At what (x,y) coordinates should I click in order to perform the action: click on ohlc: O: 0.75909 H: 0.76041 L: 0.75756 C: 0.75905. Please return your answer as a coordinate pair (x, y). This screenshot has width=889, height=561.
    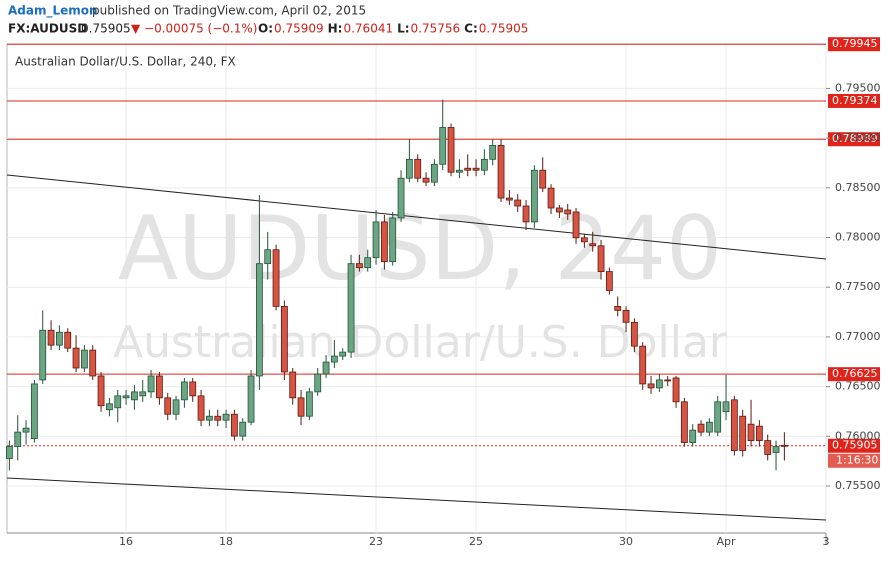
    Looking at the image, I should click on (393, 29).